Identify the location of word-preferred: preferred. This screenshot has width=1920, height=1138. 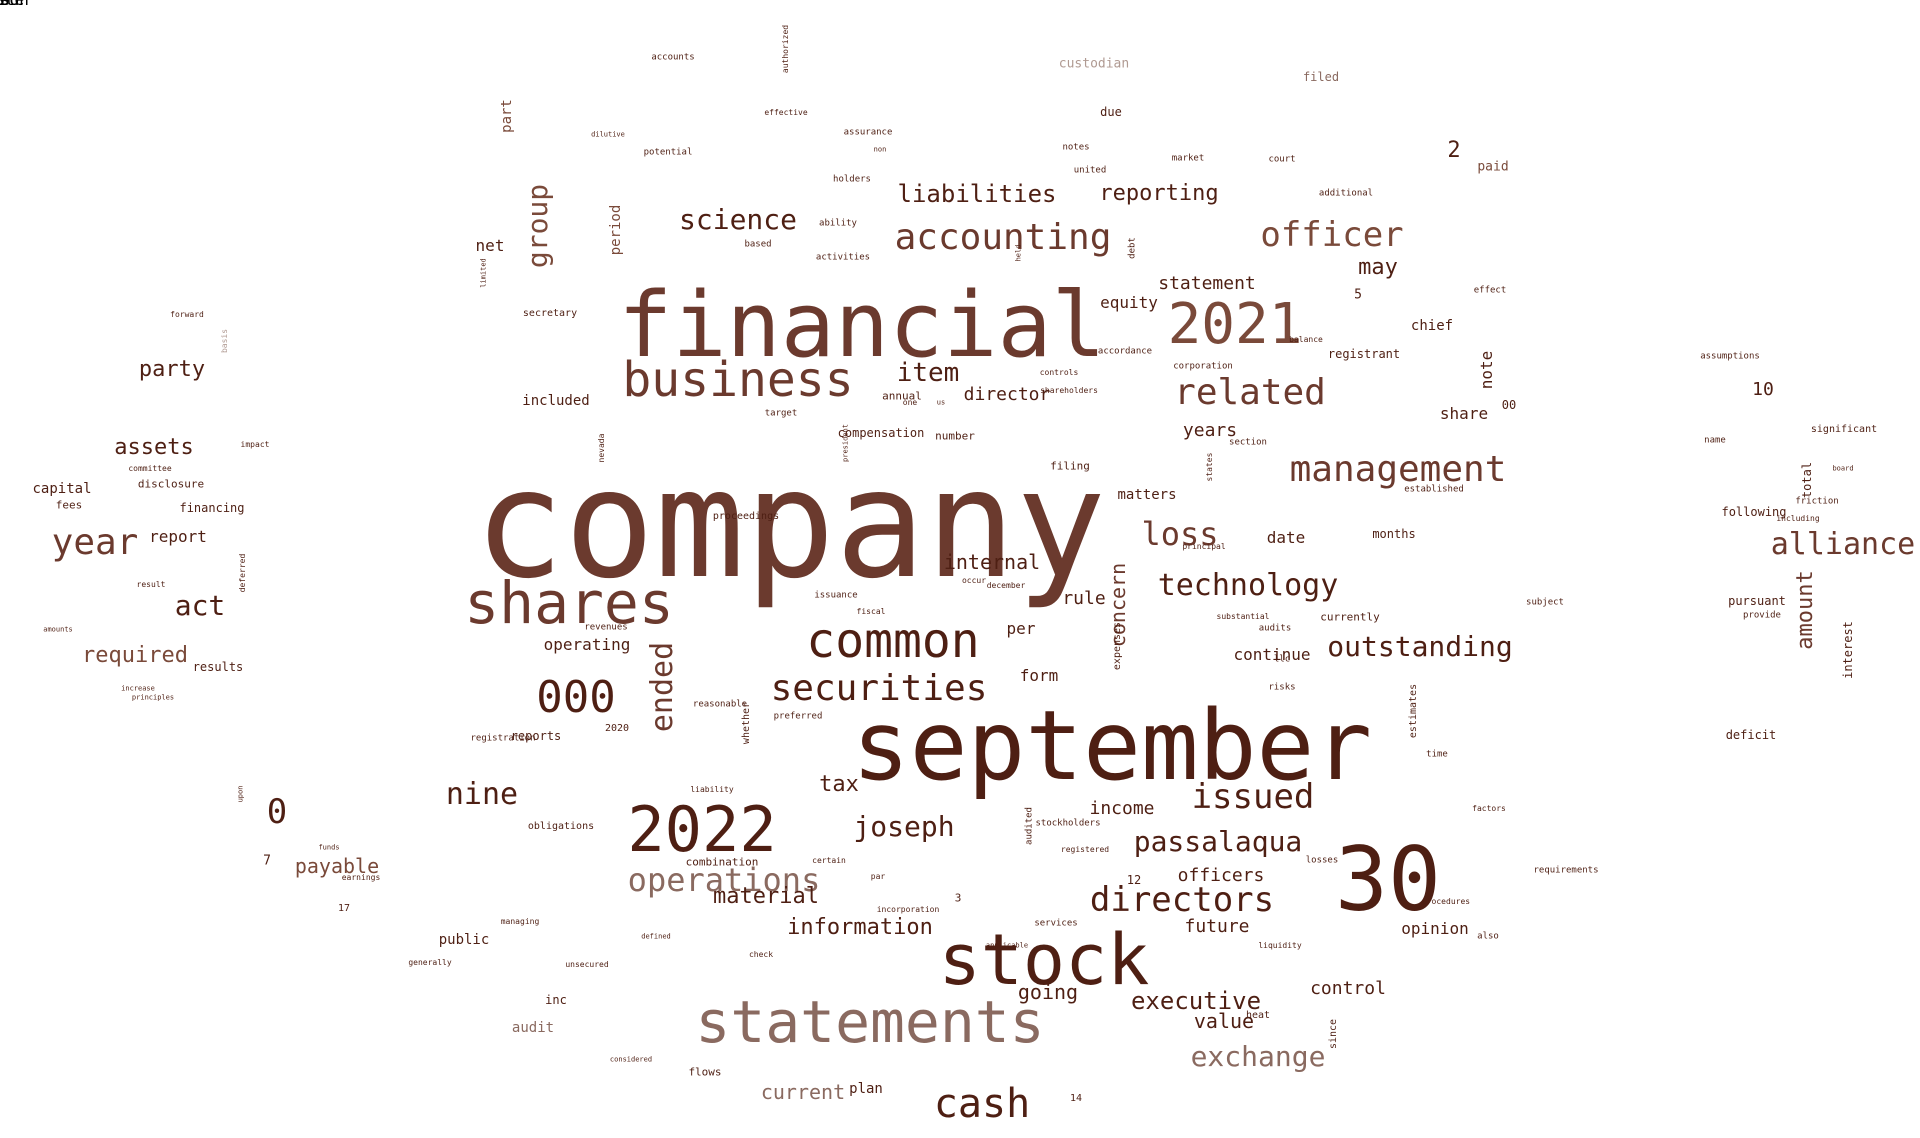
(798, 716).